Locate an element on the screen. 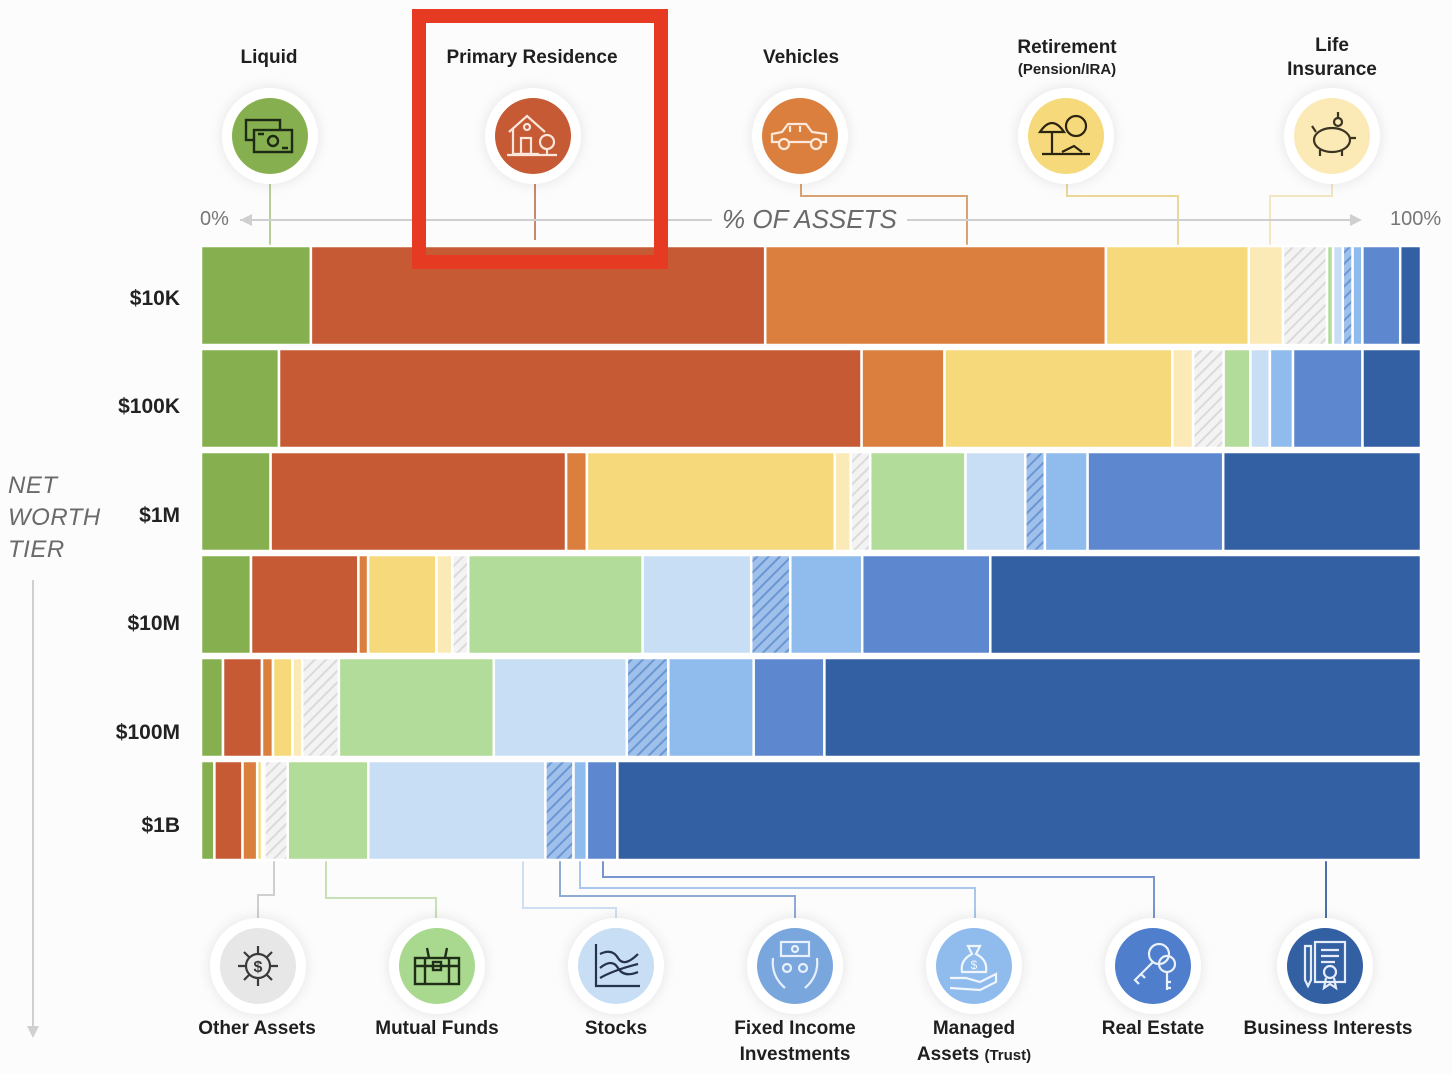 This screenshot has height=1074, width=1452. y-axis-title: NET WORTH TIER is located at coordinates (54, 518).